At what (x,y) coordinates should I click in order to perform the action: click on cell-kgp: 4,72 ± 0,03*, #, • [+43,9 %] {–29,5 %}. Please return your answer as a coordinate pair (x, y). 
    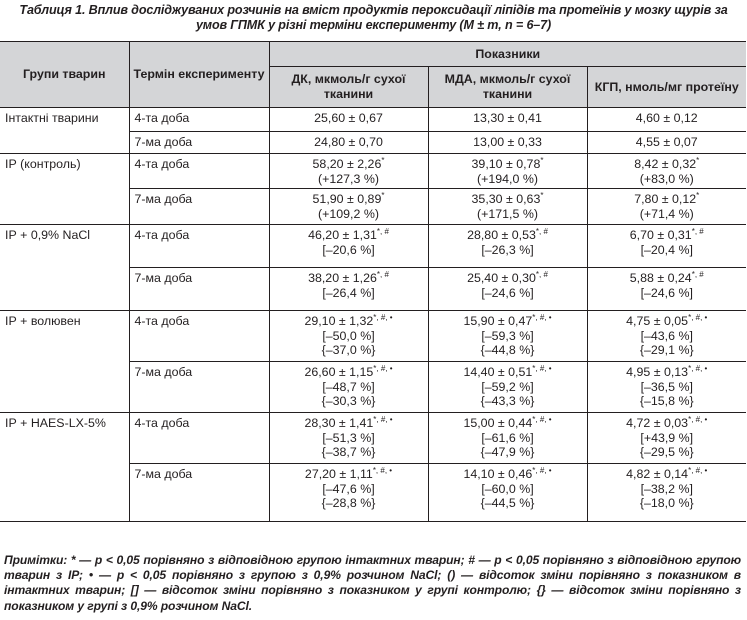
    Looking at the image, I should click on (666, 438).